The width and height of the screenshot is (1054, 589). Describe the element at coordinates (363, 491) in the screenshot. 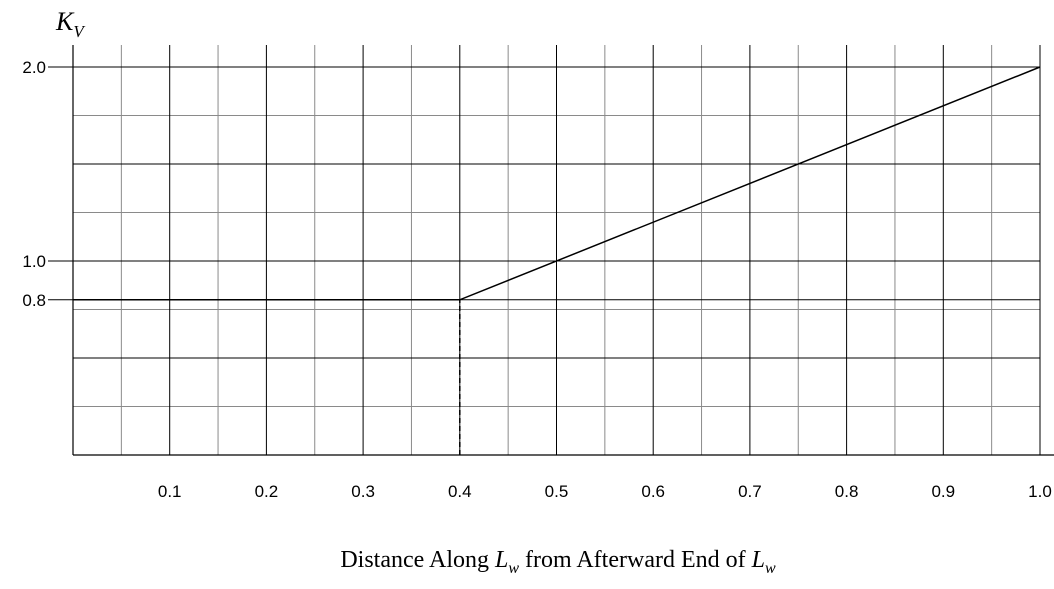

I see `x-tick-label: 0.3` at that location.